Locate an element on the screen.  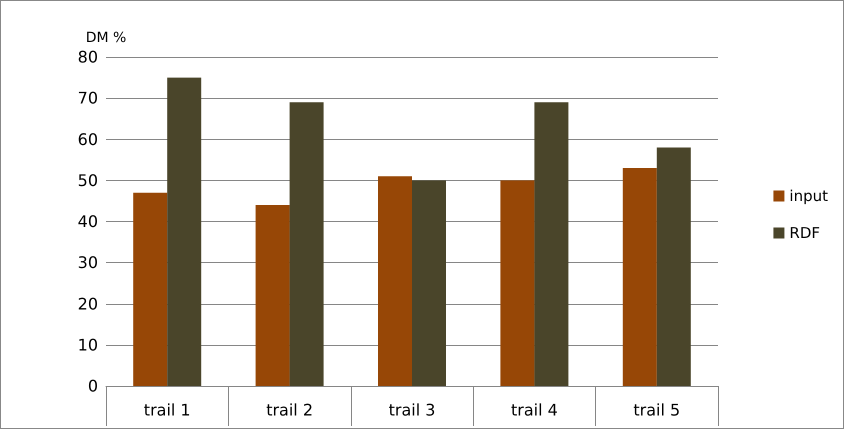
x-tick-label: trail 2 is located at coordinates (290, 410).